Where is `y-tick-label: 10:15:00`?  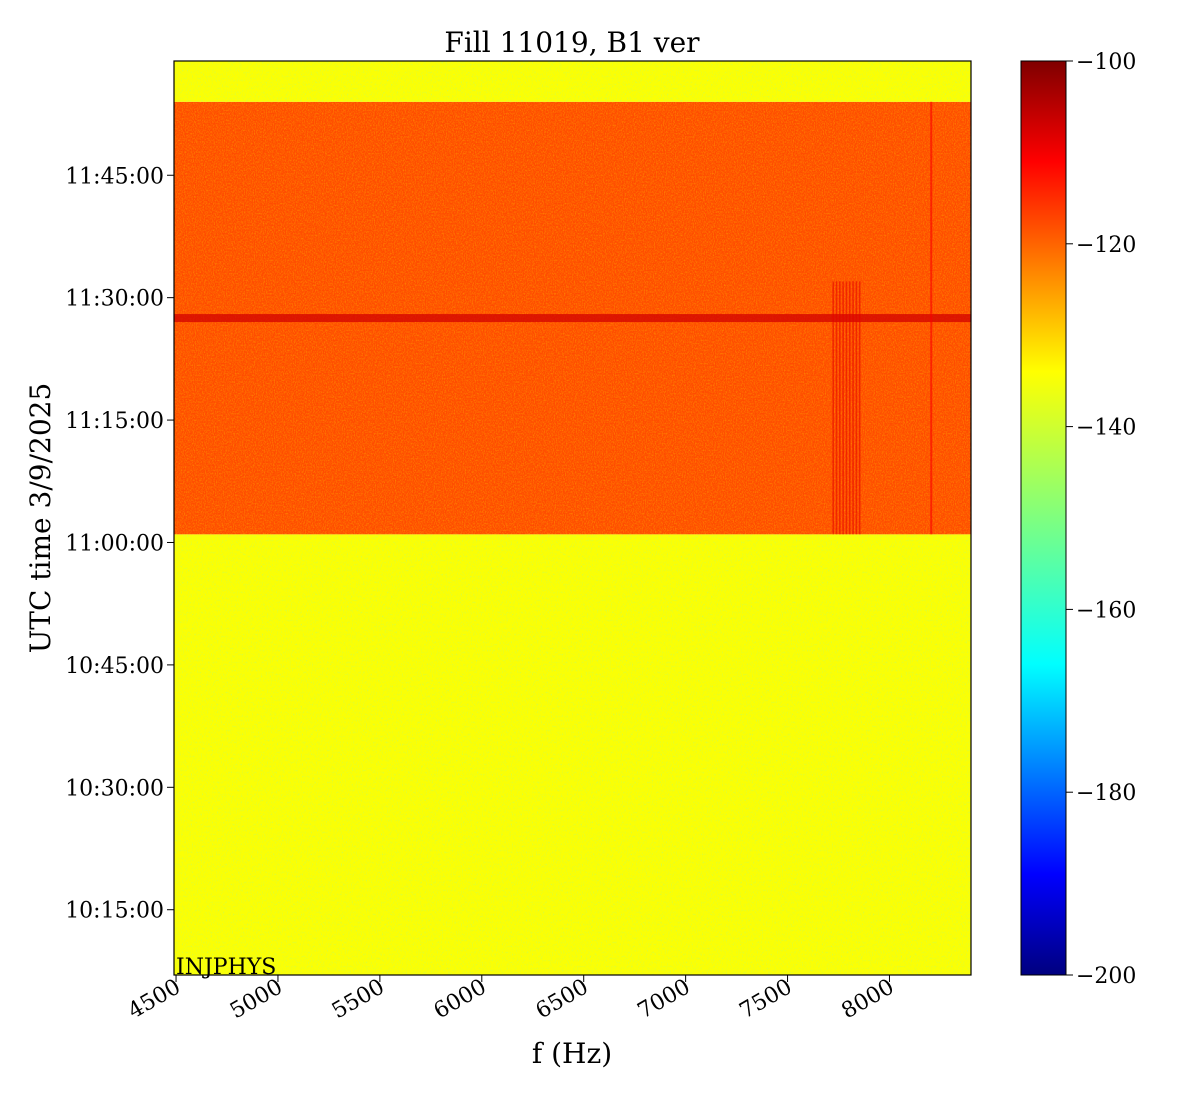 y-tick-label: 10:15:00 is located at coordinates (114, 911).